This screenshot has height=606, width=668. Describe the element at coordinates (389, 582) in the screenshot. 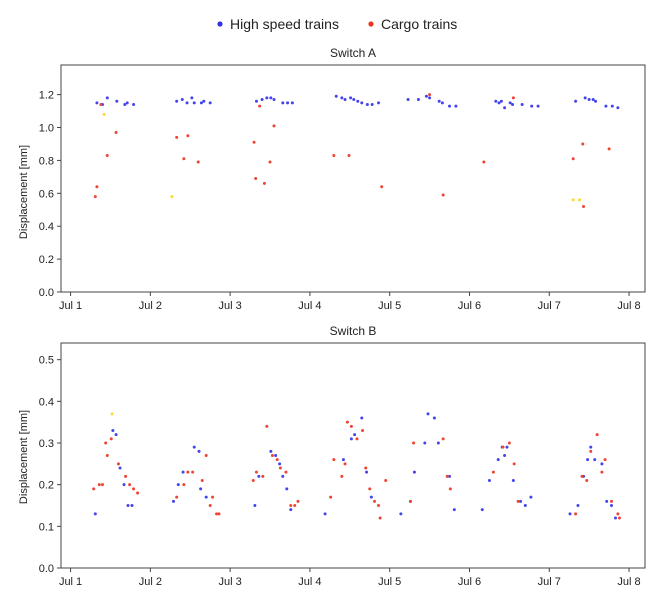

I see `x-tick-label: Jul 5` at that location.